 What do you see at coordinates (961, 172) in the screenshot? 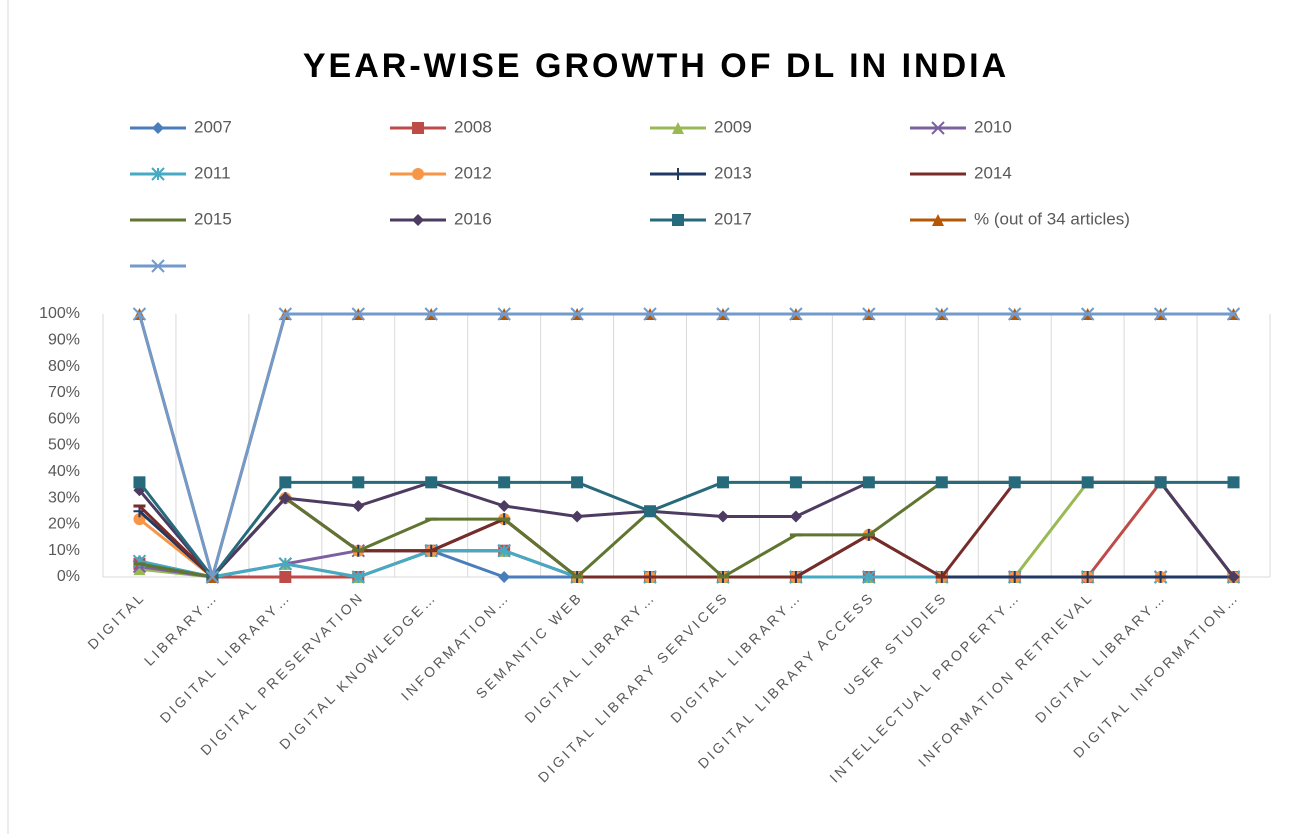
I see `legend-entry: 2014` at bounding box center [961, 172].